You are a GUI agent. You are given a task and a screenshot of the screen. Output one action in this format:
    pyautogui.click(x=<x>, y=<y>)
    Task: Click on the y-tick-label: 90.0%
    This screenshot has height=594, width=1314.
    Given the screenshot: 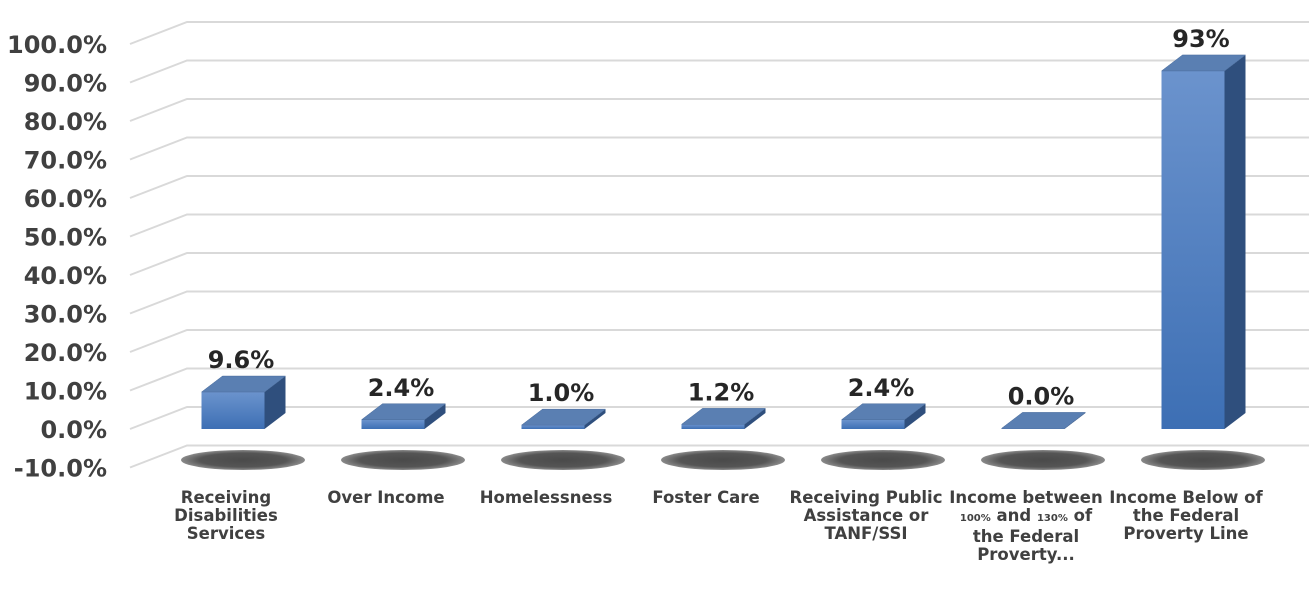 What is the action you would take?
    pyautogui.click(x=65, y=84)
    